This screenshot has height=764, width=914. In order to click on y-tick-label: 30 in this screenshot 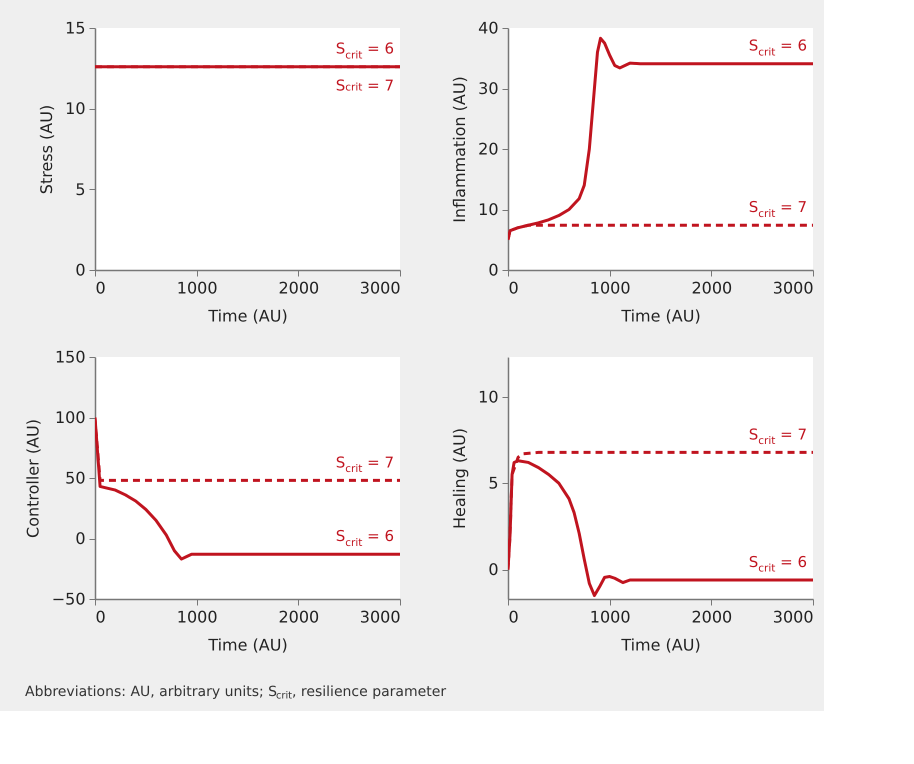, I will do `click(488, 88)`.